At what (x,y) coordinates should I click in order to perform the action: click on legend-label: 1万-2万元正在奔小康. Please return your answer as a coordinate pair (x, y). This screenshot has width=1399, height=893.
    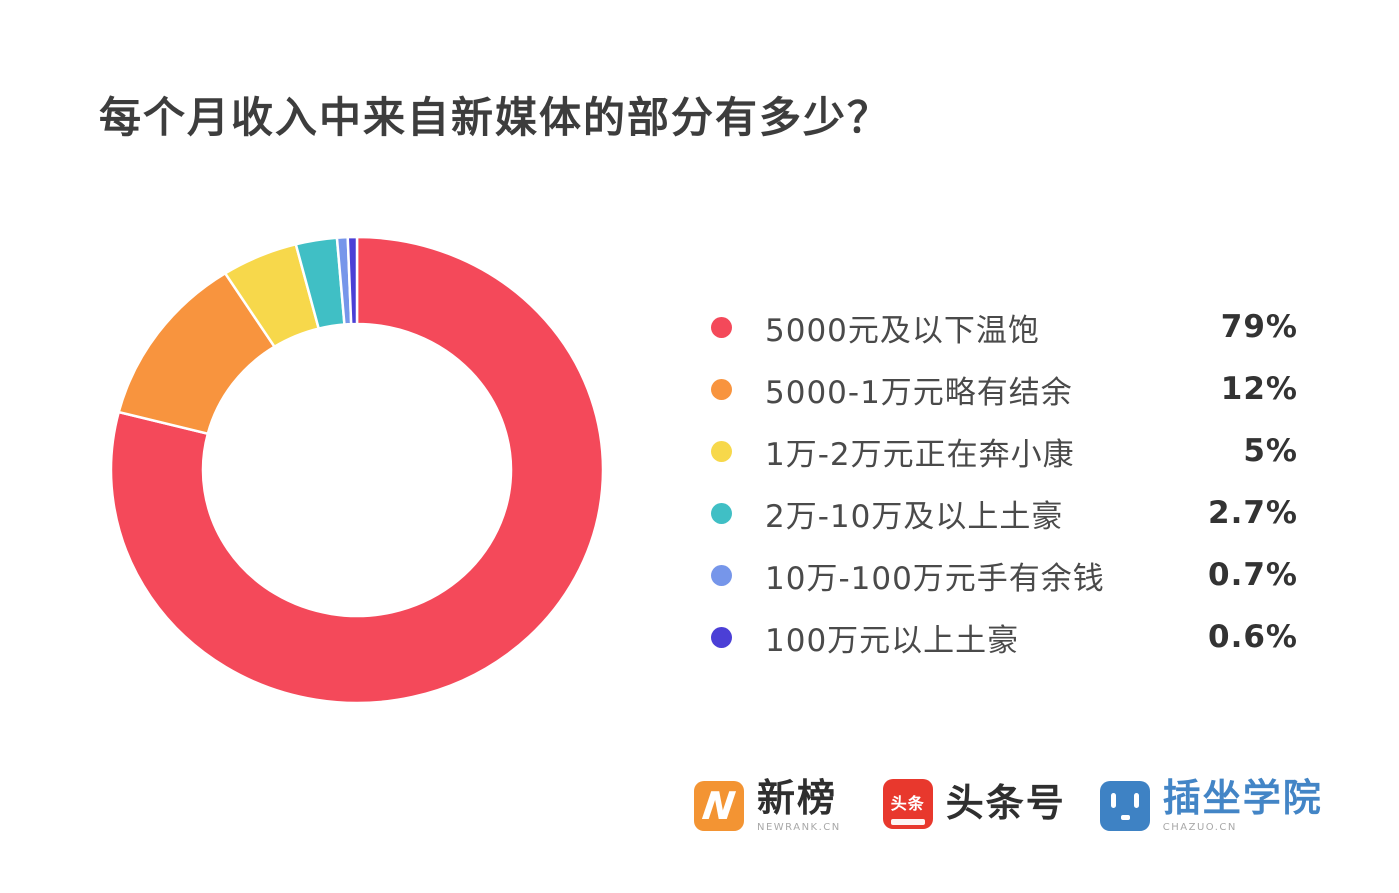
    Looking at the image, I should click on (920, 454).